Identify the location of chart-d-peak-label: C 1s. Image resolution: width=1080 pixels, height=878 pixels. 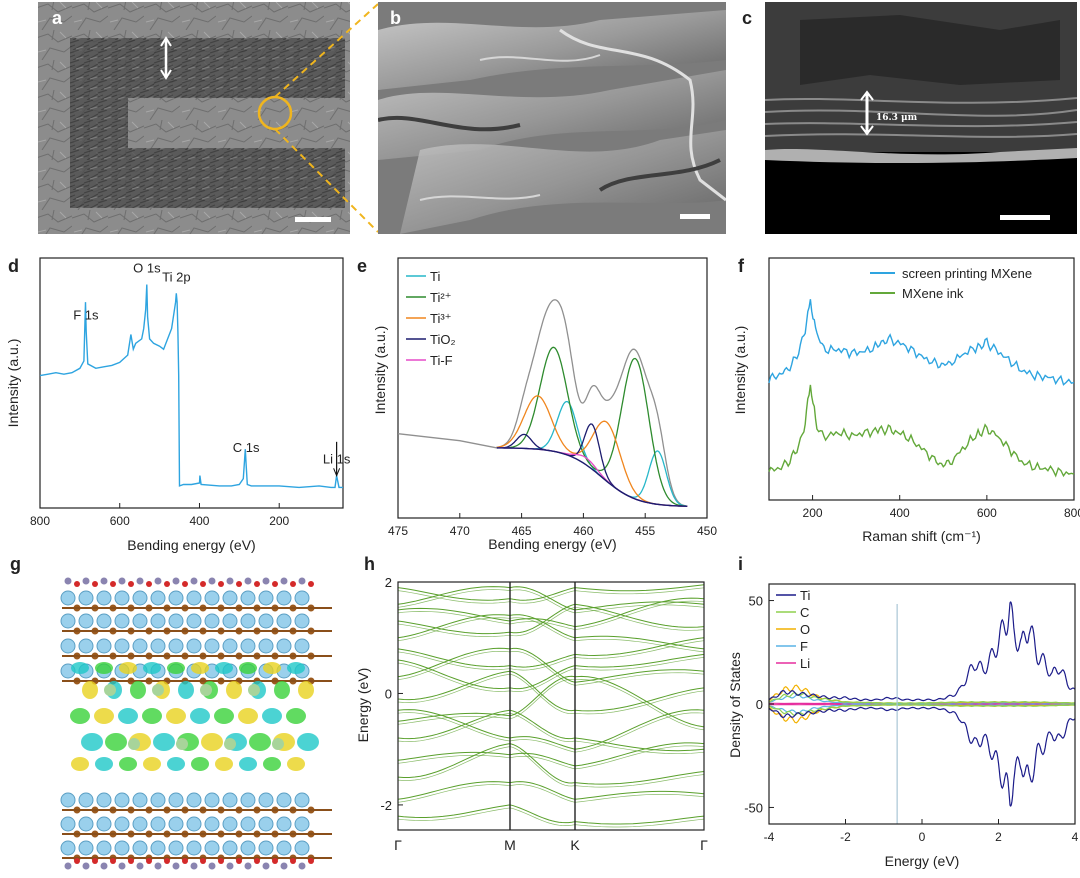
(246, 447).